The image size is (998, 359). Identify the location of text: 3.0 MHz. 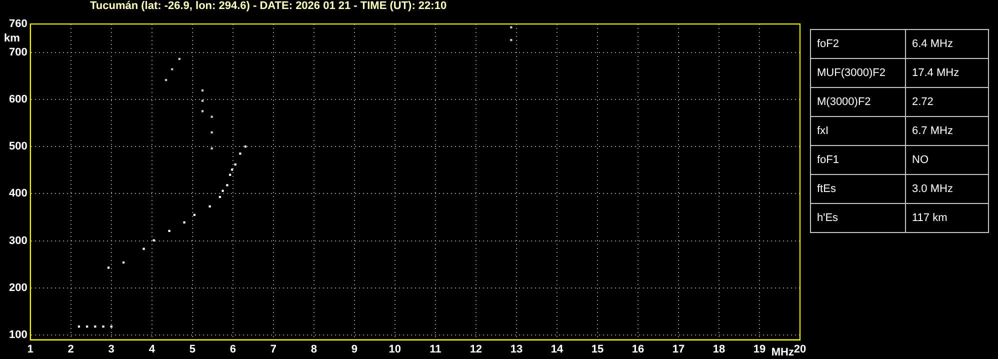
(947, 189).